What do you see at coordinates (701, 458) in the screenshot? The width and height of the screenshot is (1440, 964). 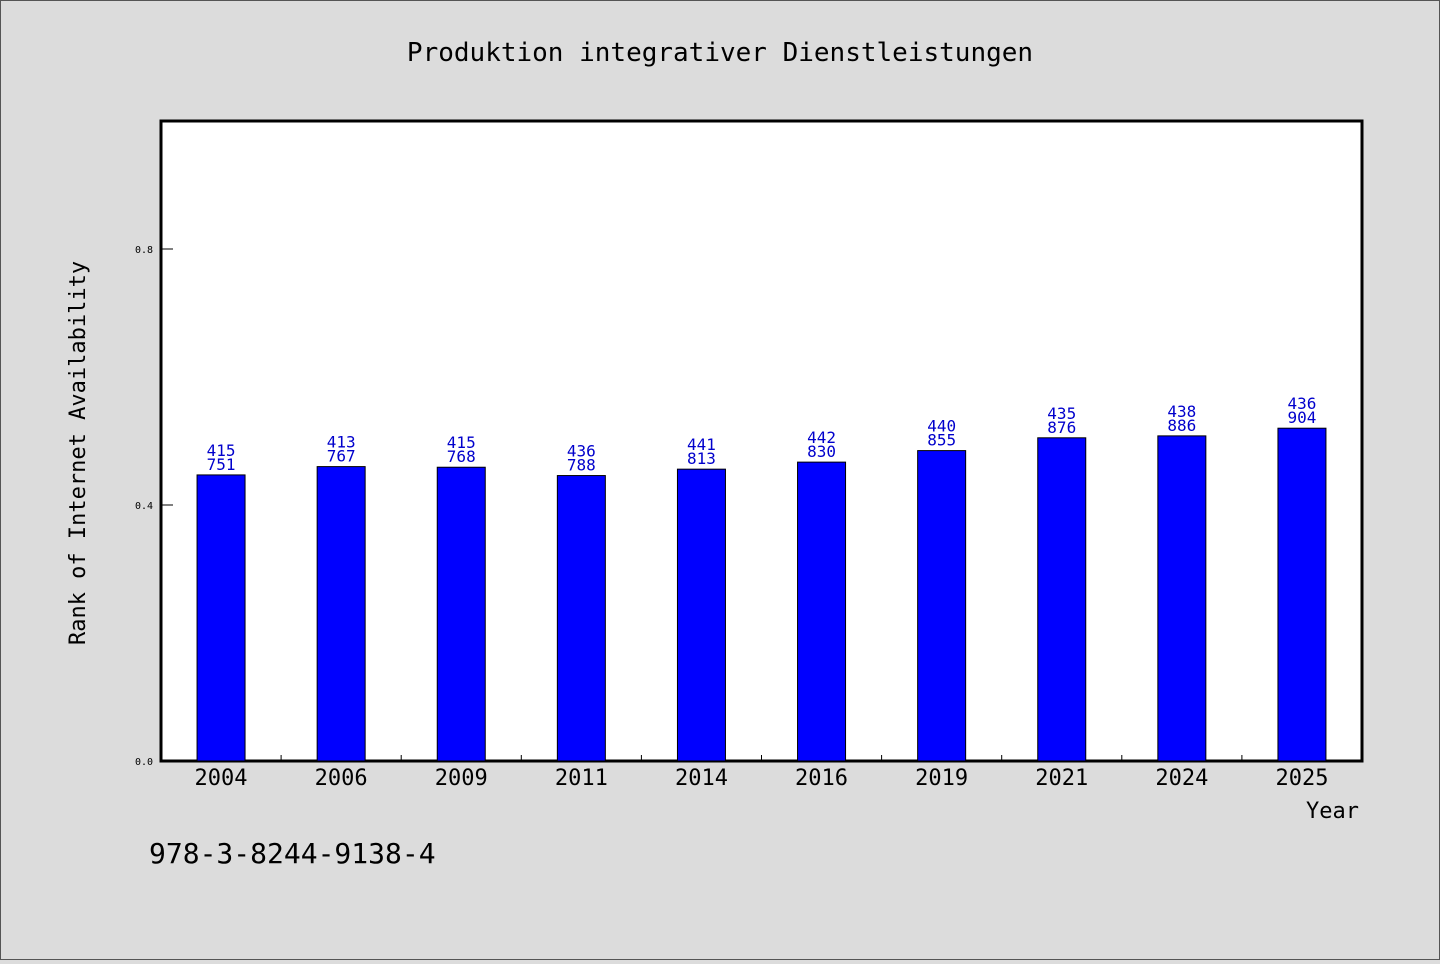 I see `data-label-2014-bottom: 813` at bounding box center [701, 458].